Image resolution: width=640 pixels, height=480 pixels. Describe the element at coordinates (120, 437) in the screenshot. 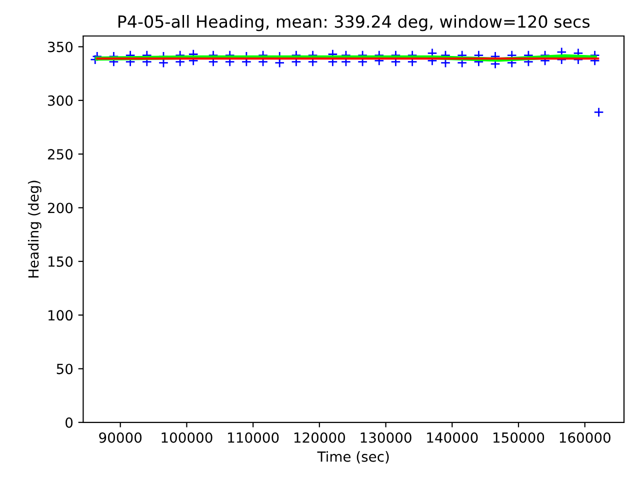

I see `x-tick-label: 90000` at that location.